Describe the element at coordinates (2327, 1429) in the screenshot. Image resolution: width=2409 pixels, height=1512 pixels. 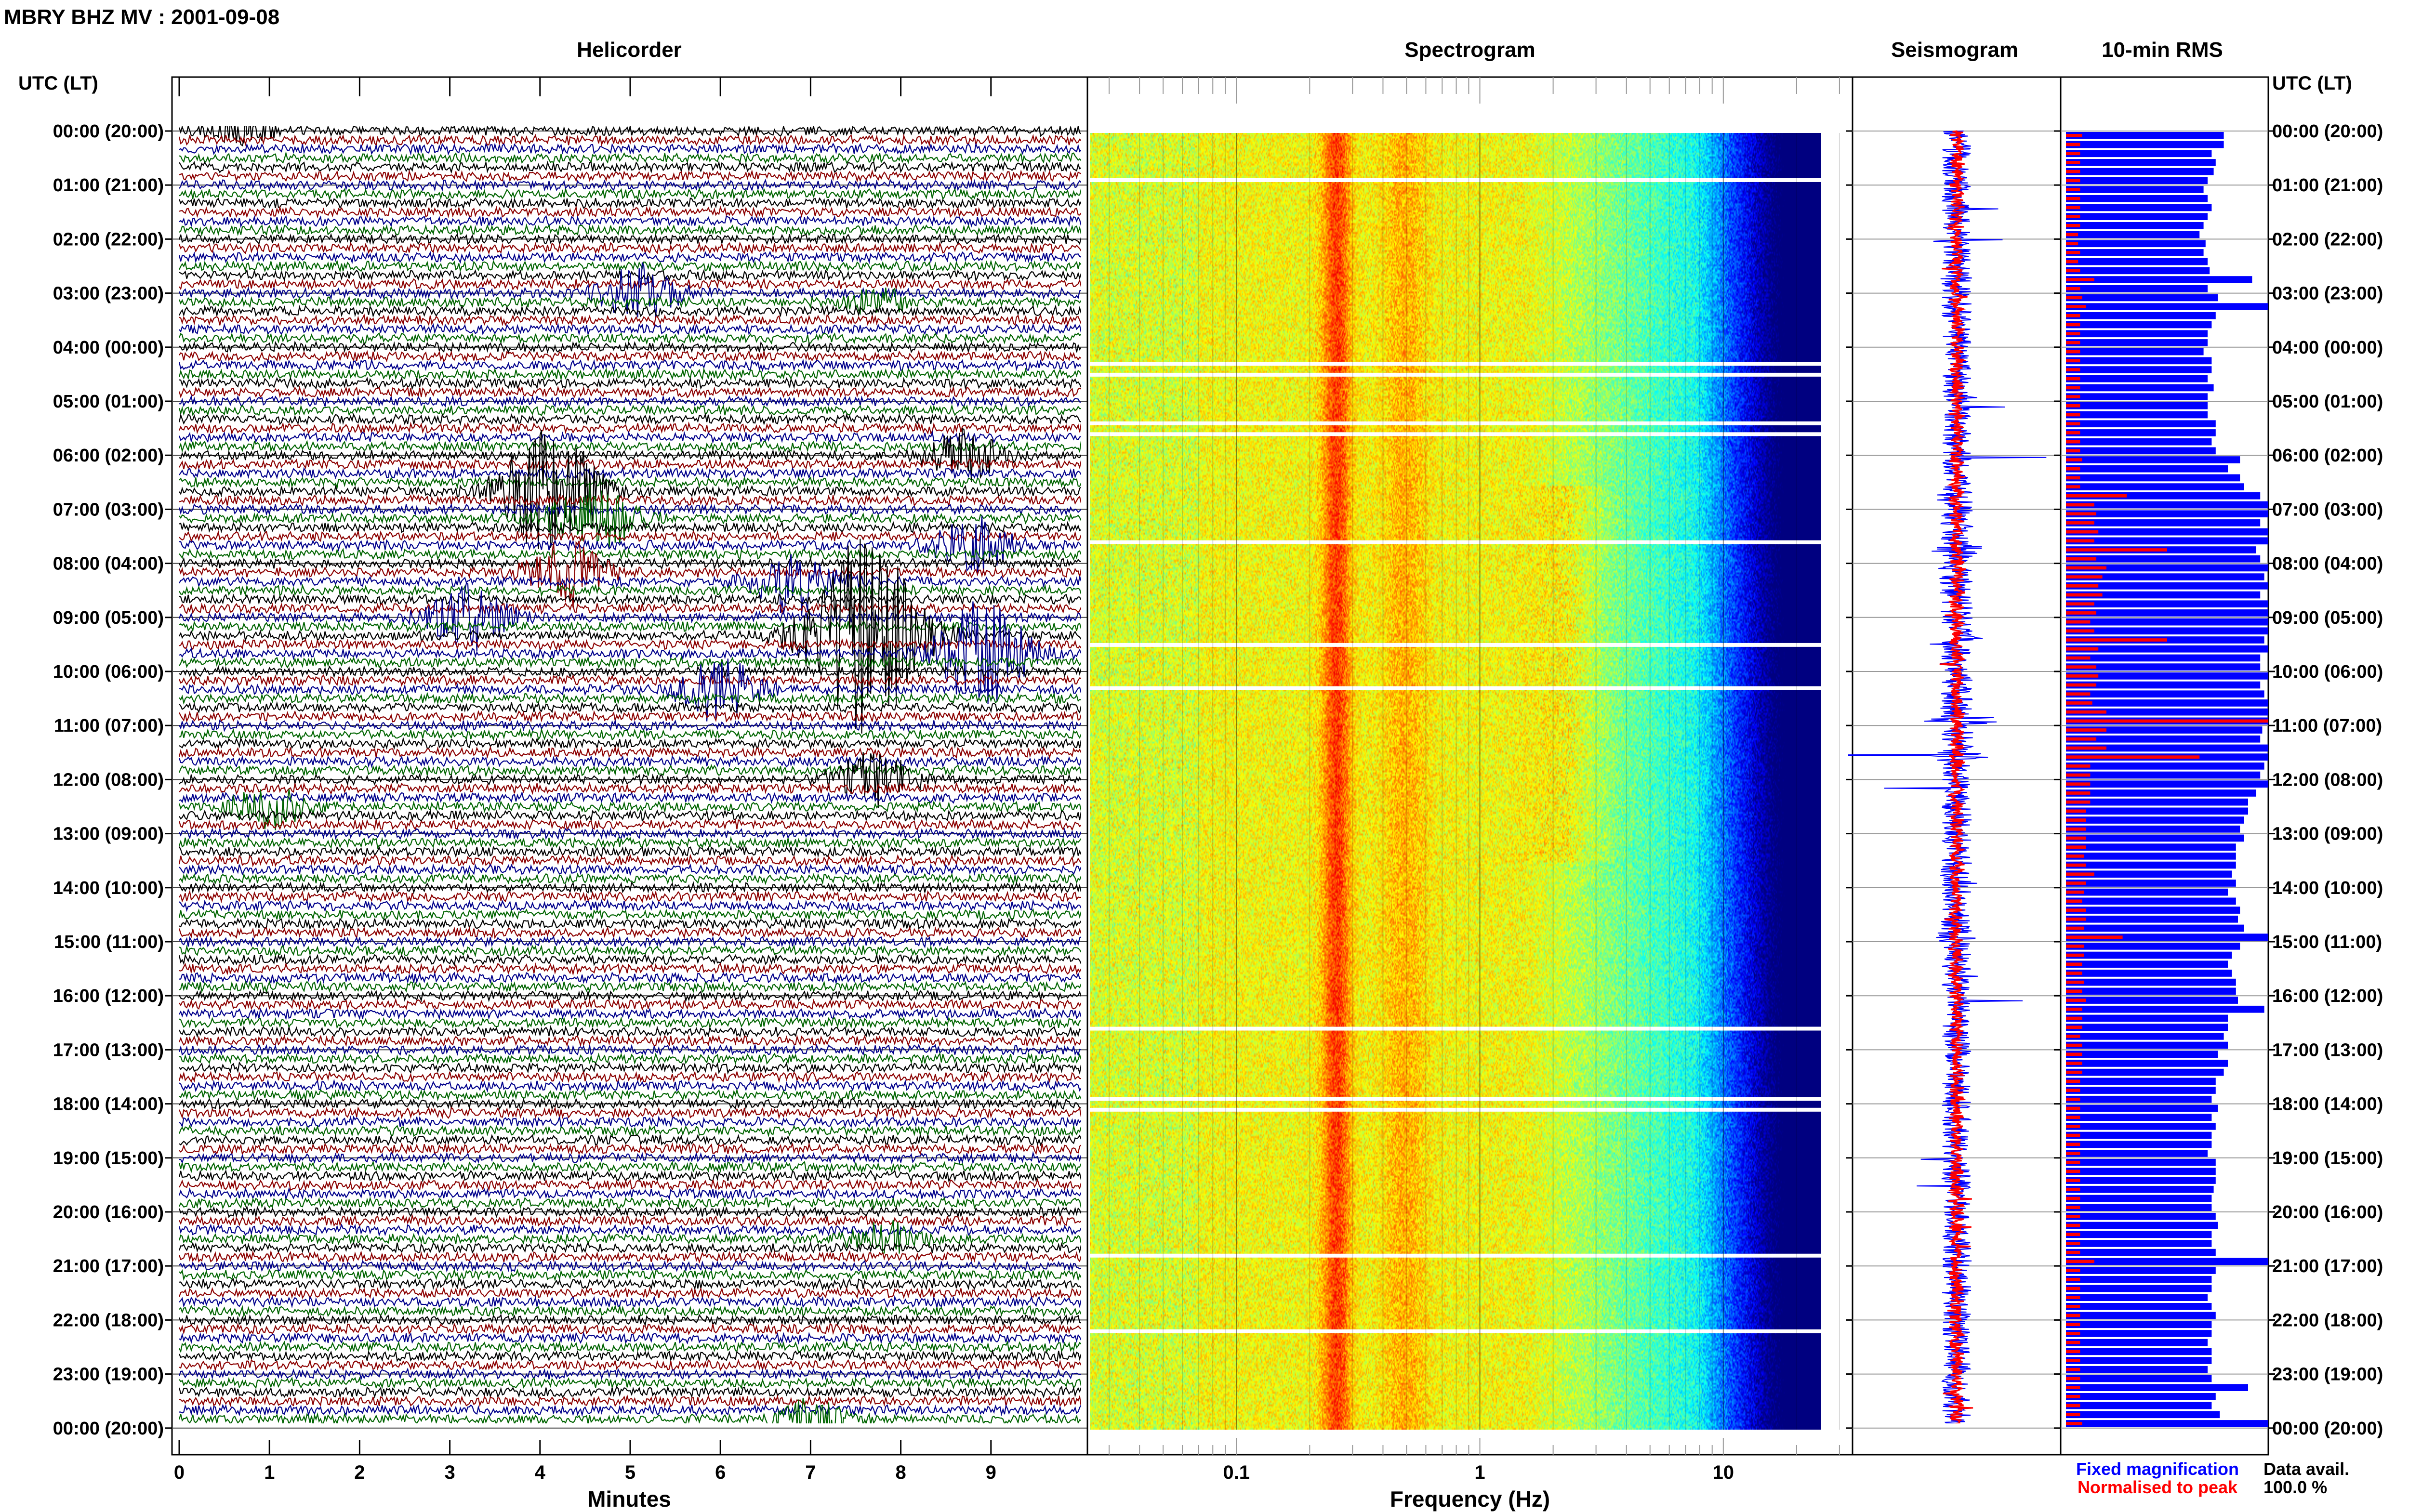
I see `time-label-right: 00:00 (20:00)` at that location.